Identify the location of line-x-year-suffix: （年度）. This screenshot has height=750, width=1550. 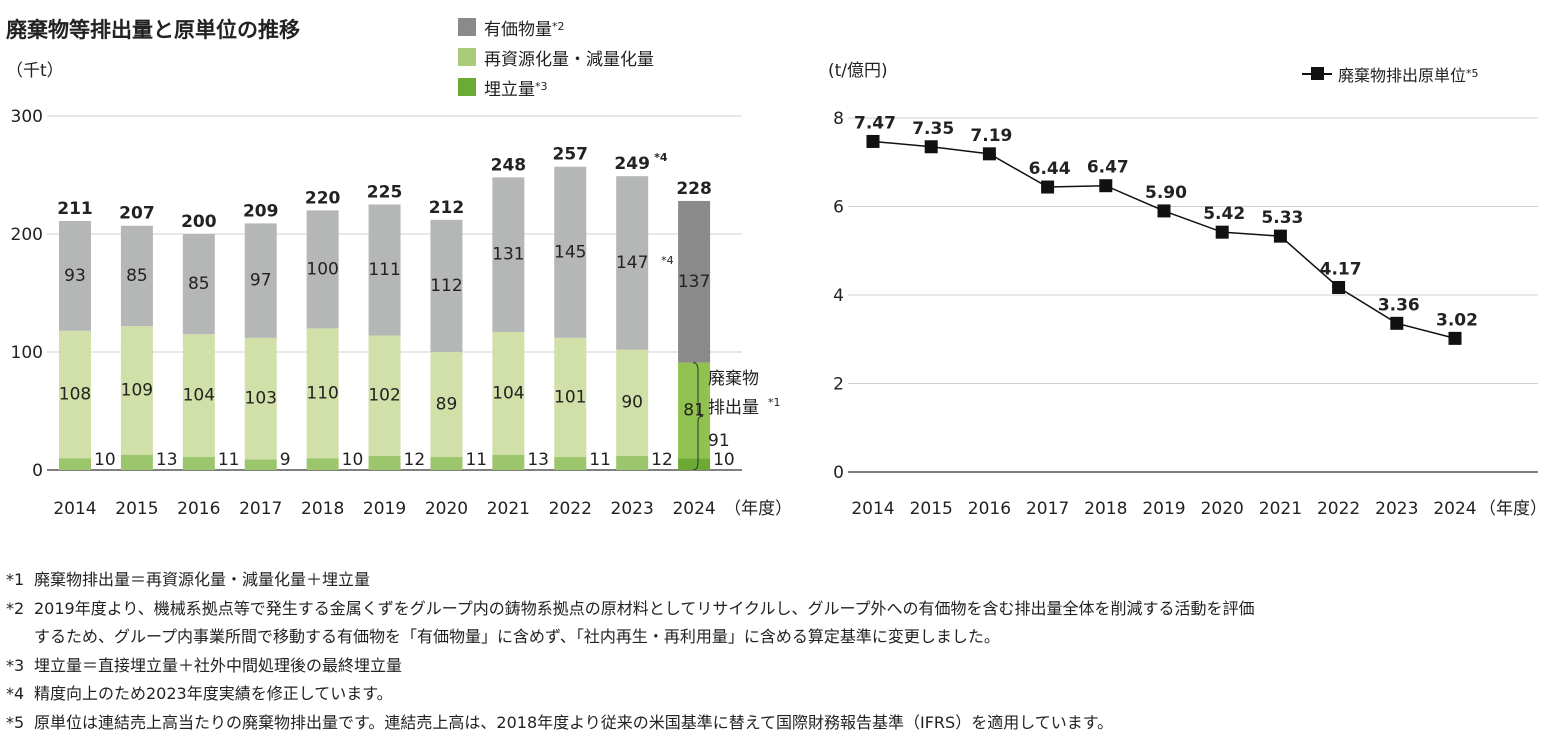
(1513, 509).